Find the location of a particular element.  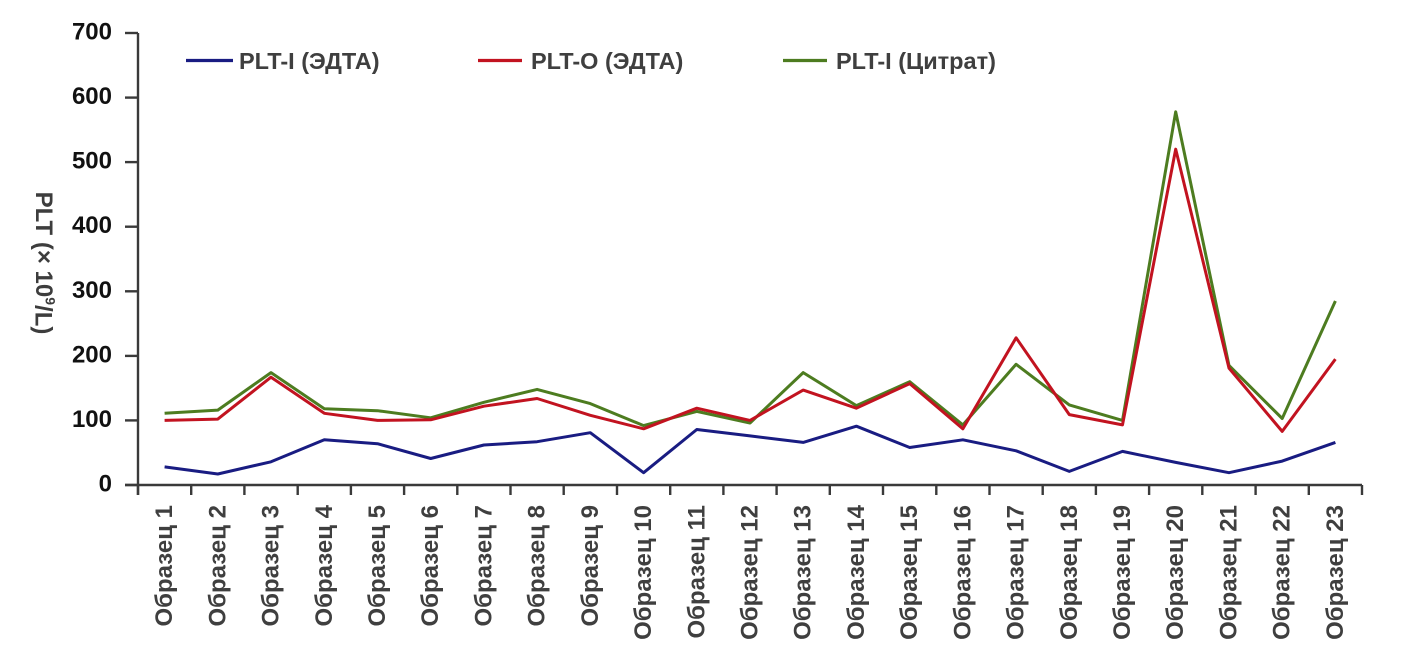

svg-text: PLT-I (Цитрат) is located at coordinates (916, 61).